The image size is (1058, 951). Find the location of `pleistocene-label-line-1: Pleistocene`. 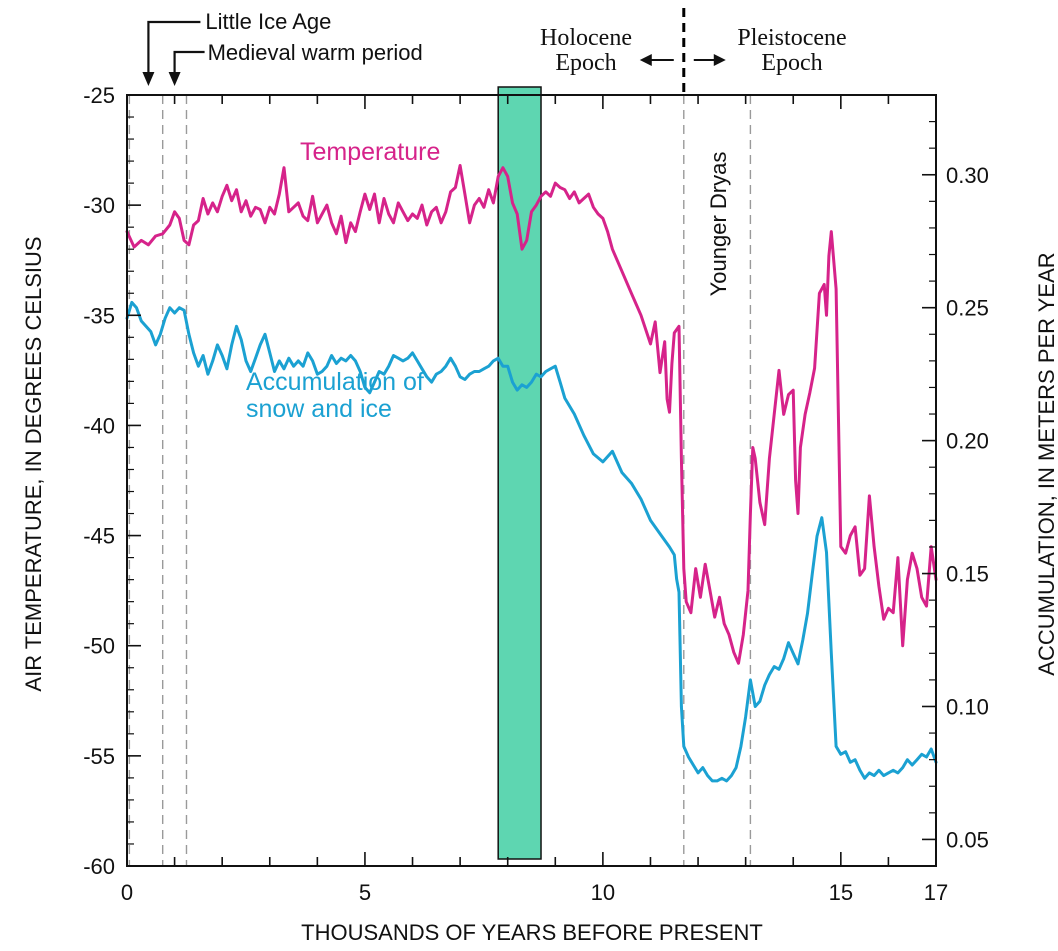

pleistocene-label-line-1: Pleistocene is located at coordinates (791, 38).